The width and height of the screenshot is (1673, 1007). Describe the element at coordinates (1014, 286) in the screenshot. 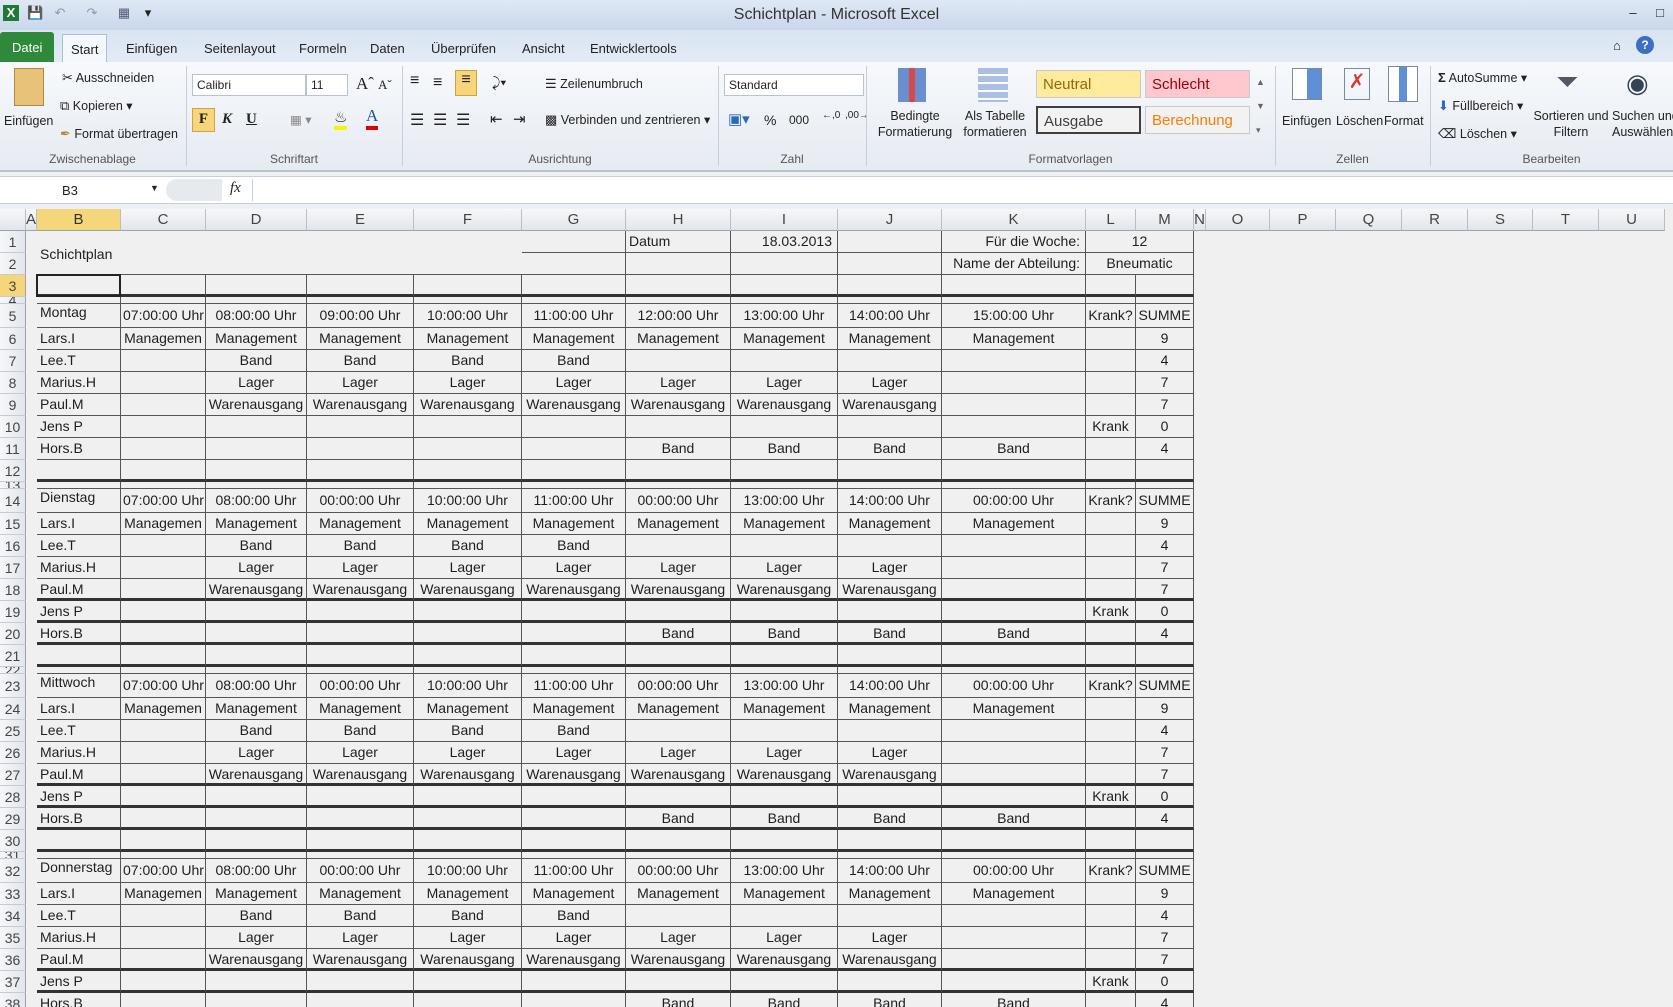

I see `cell-k3` at that location.